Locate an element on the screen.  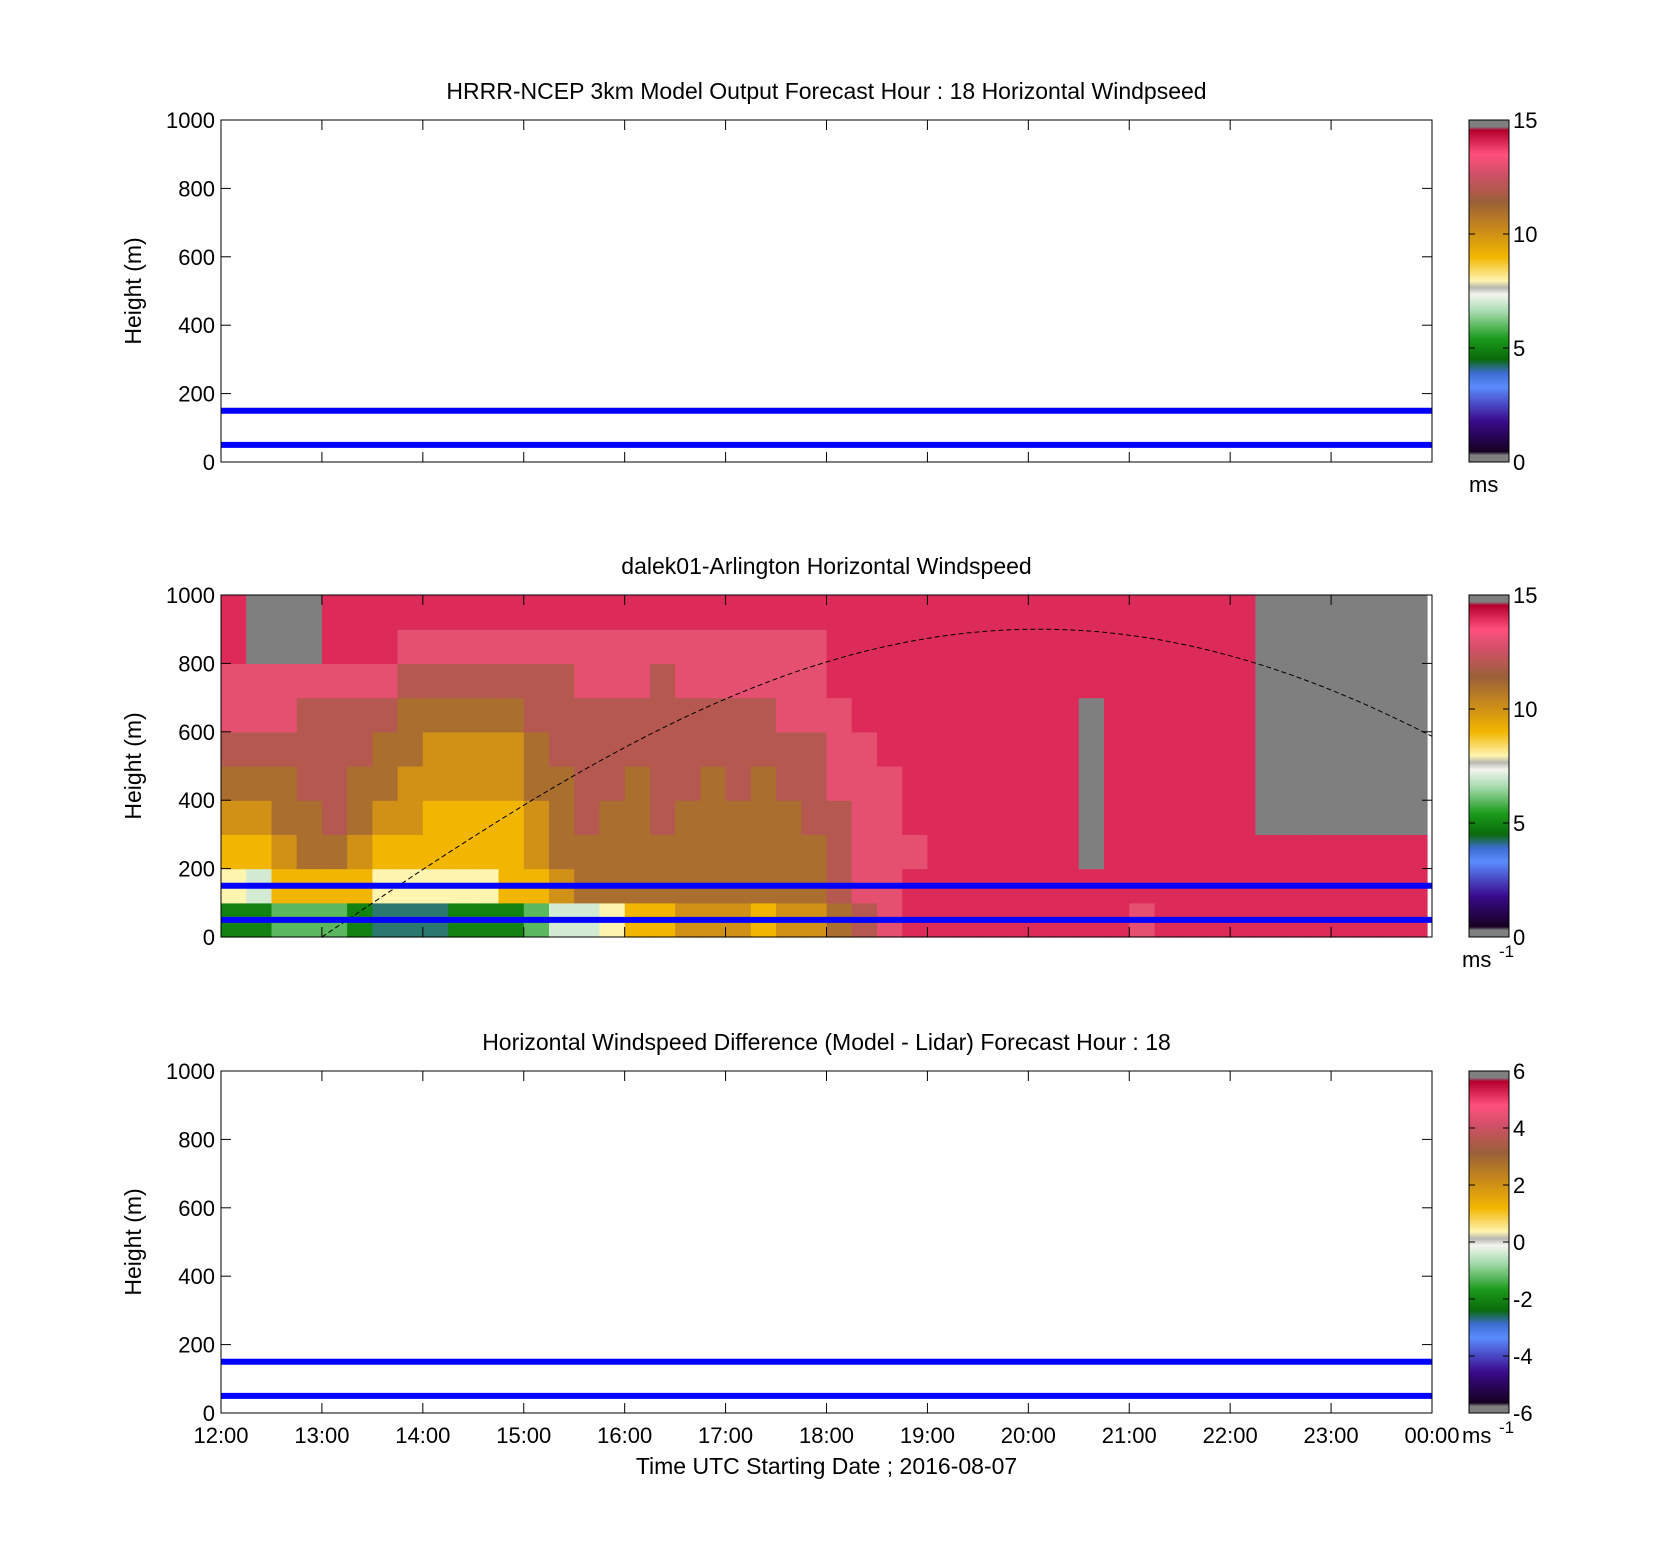
y-tick-label: 0 is located at coordinates (209, 937).